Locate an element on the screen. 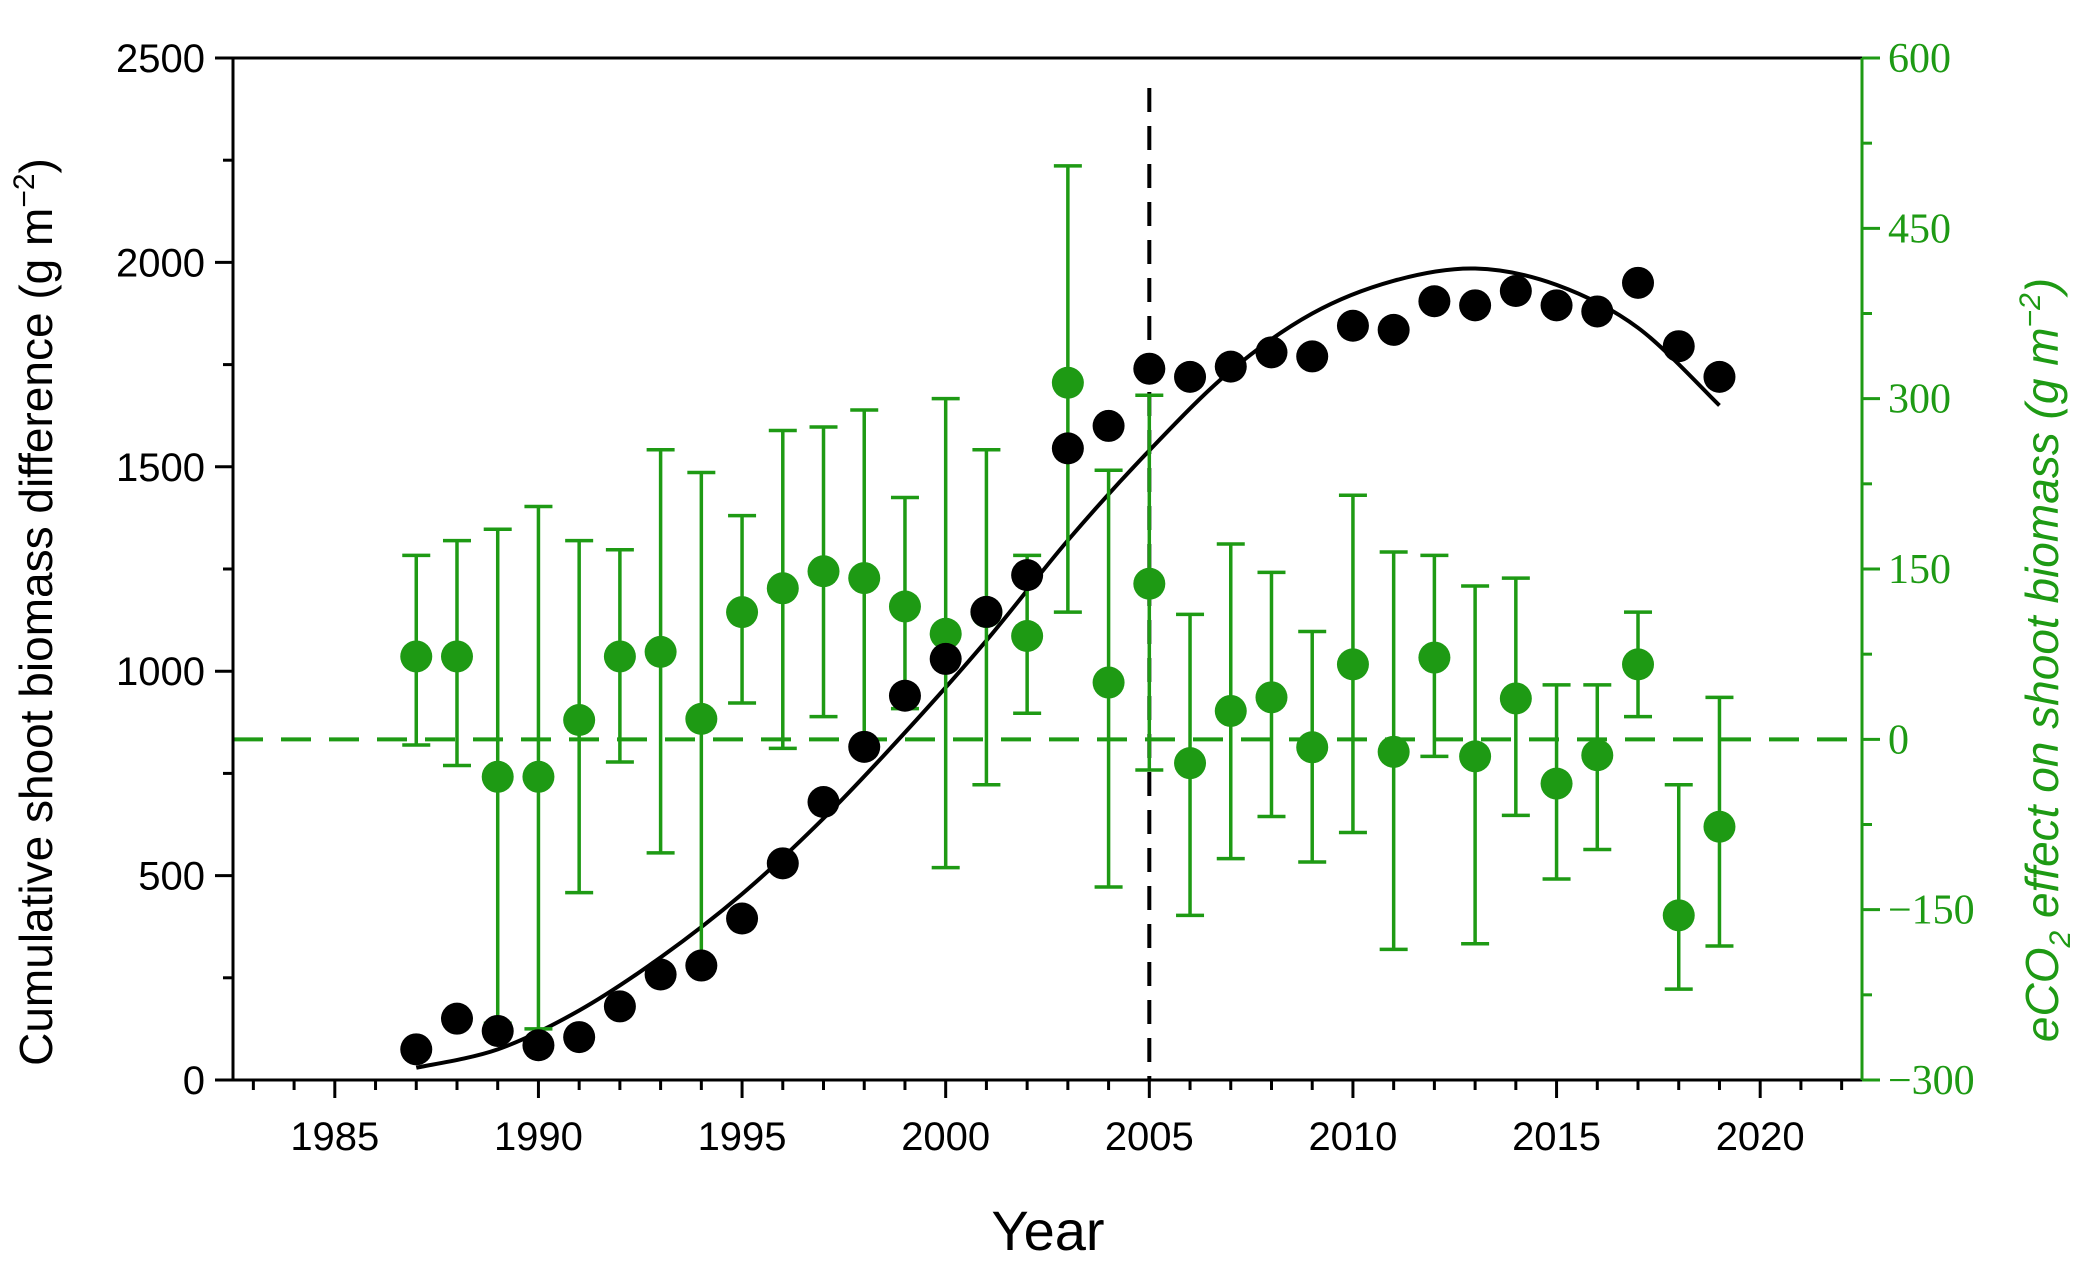  y2-tick-label: 300 is located at coordinates (1919, 400).